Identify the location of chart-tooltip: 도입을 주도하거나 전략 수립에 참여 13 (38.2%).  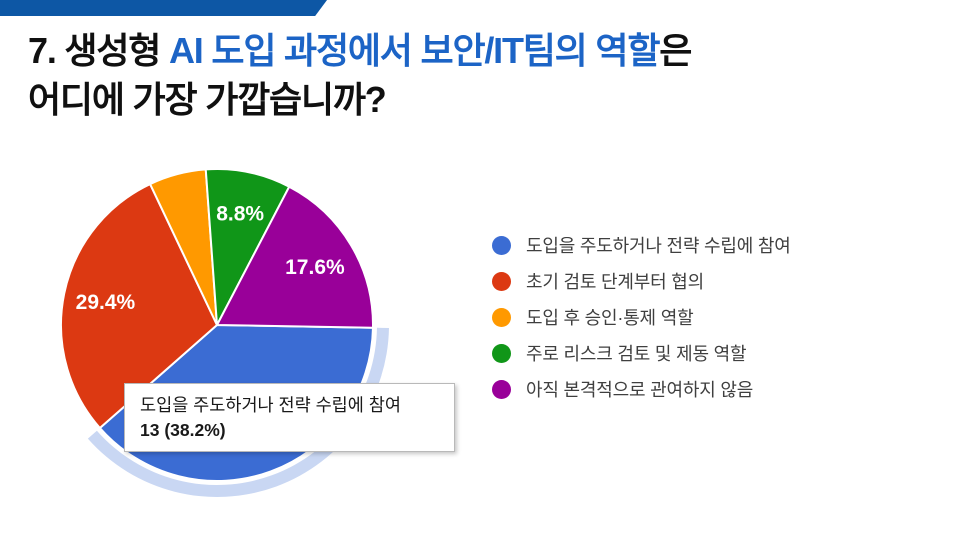
(289, 417).